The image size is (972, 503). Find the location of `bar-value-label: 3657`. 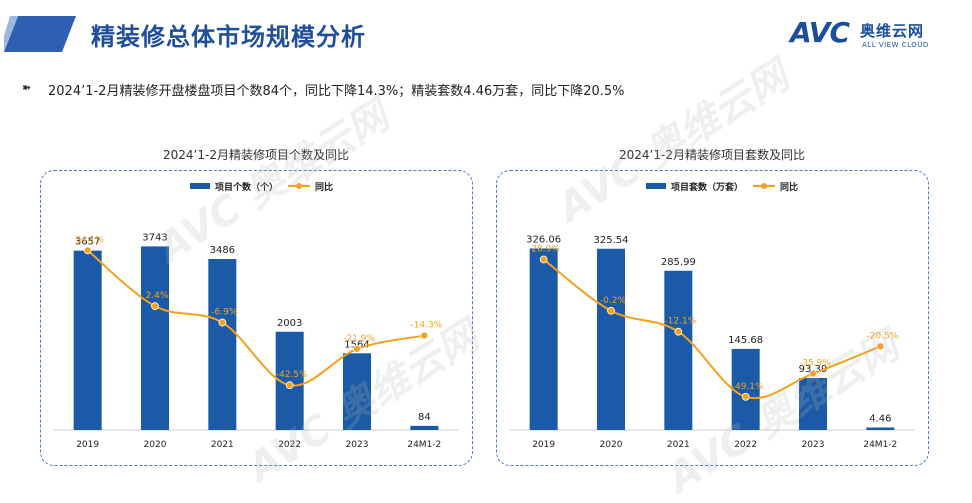

bar-value-label: 3657 is located at coordinates (87, 242).